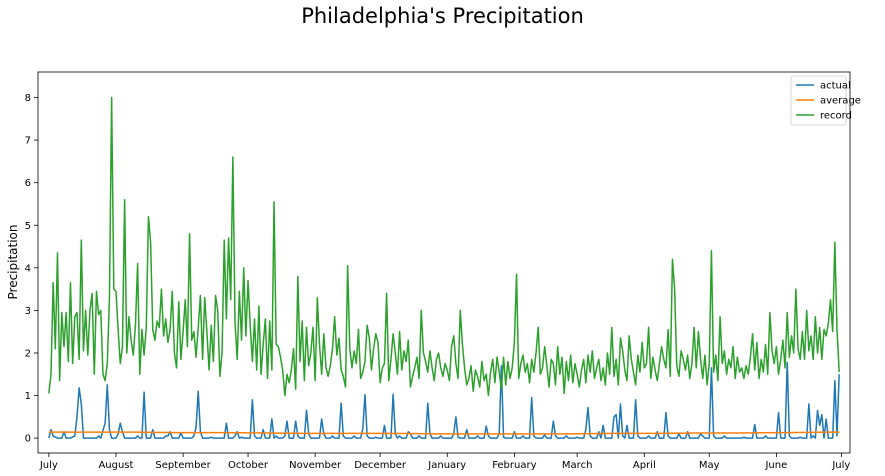 Image resolution: width=885 pixels, height=476 pixels. What do you see at coordinates (444, 433) in the screenshot?
I see `series-line-average` at bounding box center [444, 433].